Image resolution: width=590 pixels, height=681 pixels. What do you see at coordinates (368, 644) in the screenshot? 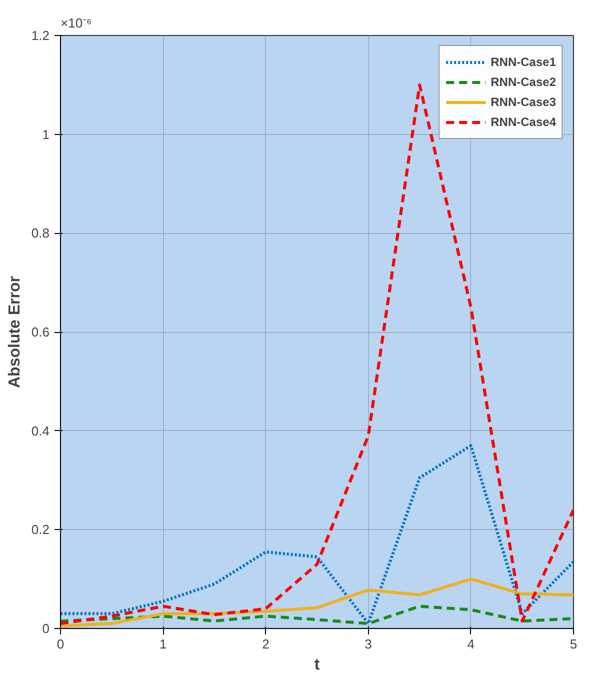
I see `x-tick-label: 3` at bounding box center [368, 644].